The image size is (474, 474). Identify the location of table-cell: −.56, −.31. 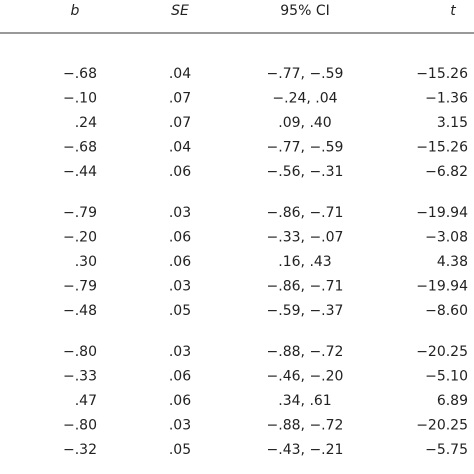
(305, 172).